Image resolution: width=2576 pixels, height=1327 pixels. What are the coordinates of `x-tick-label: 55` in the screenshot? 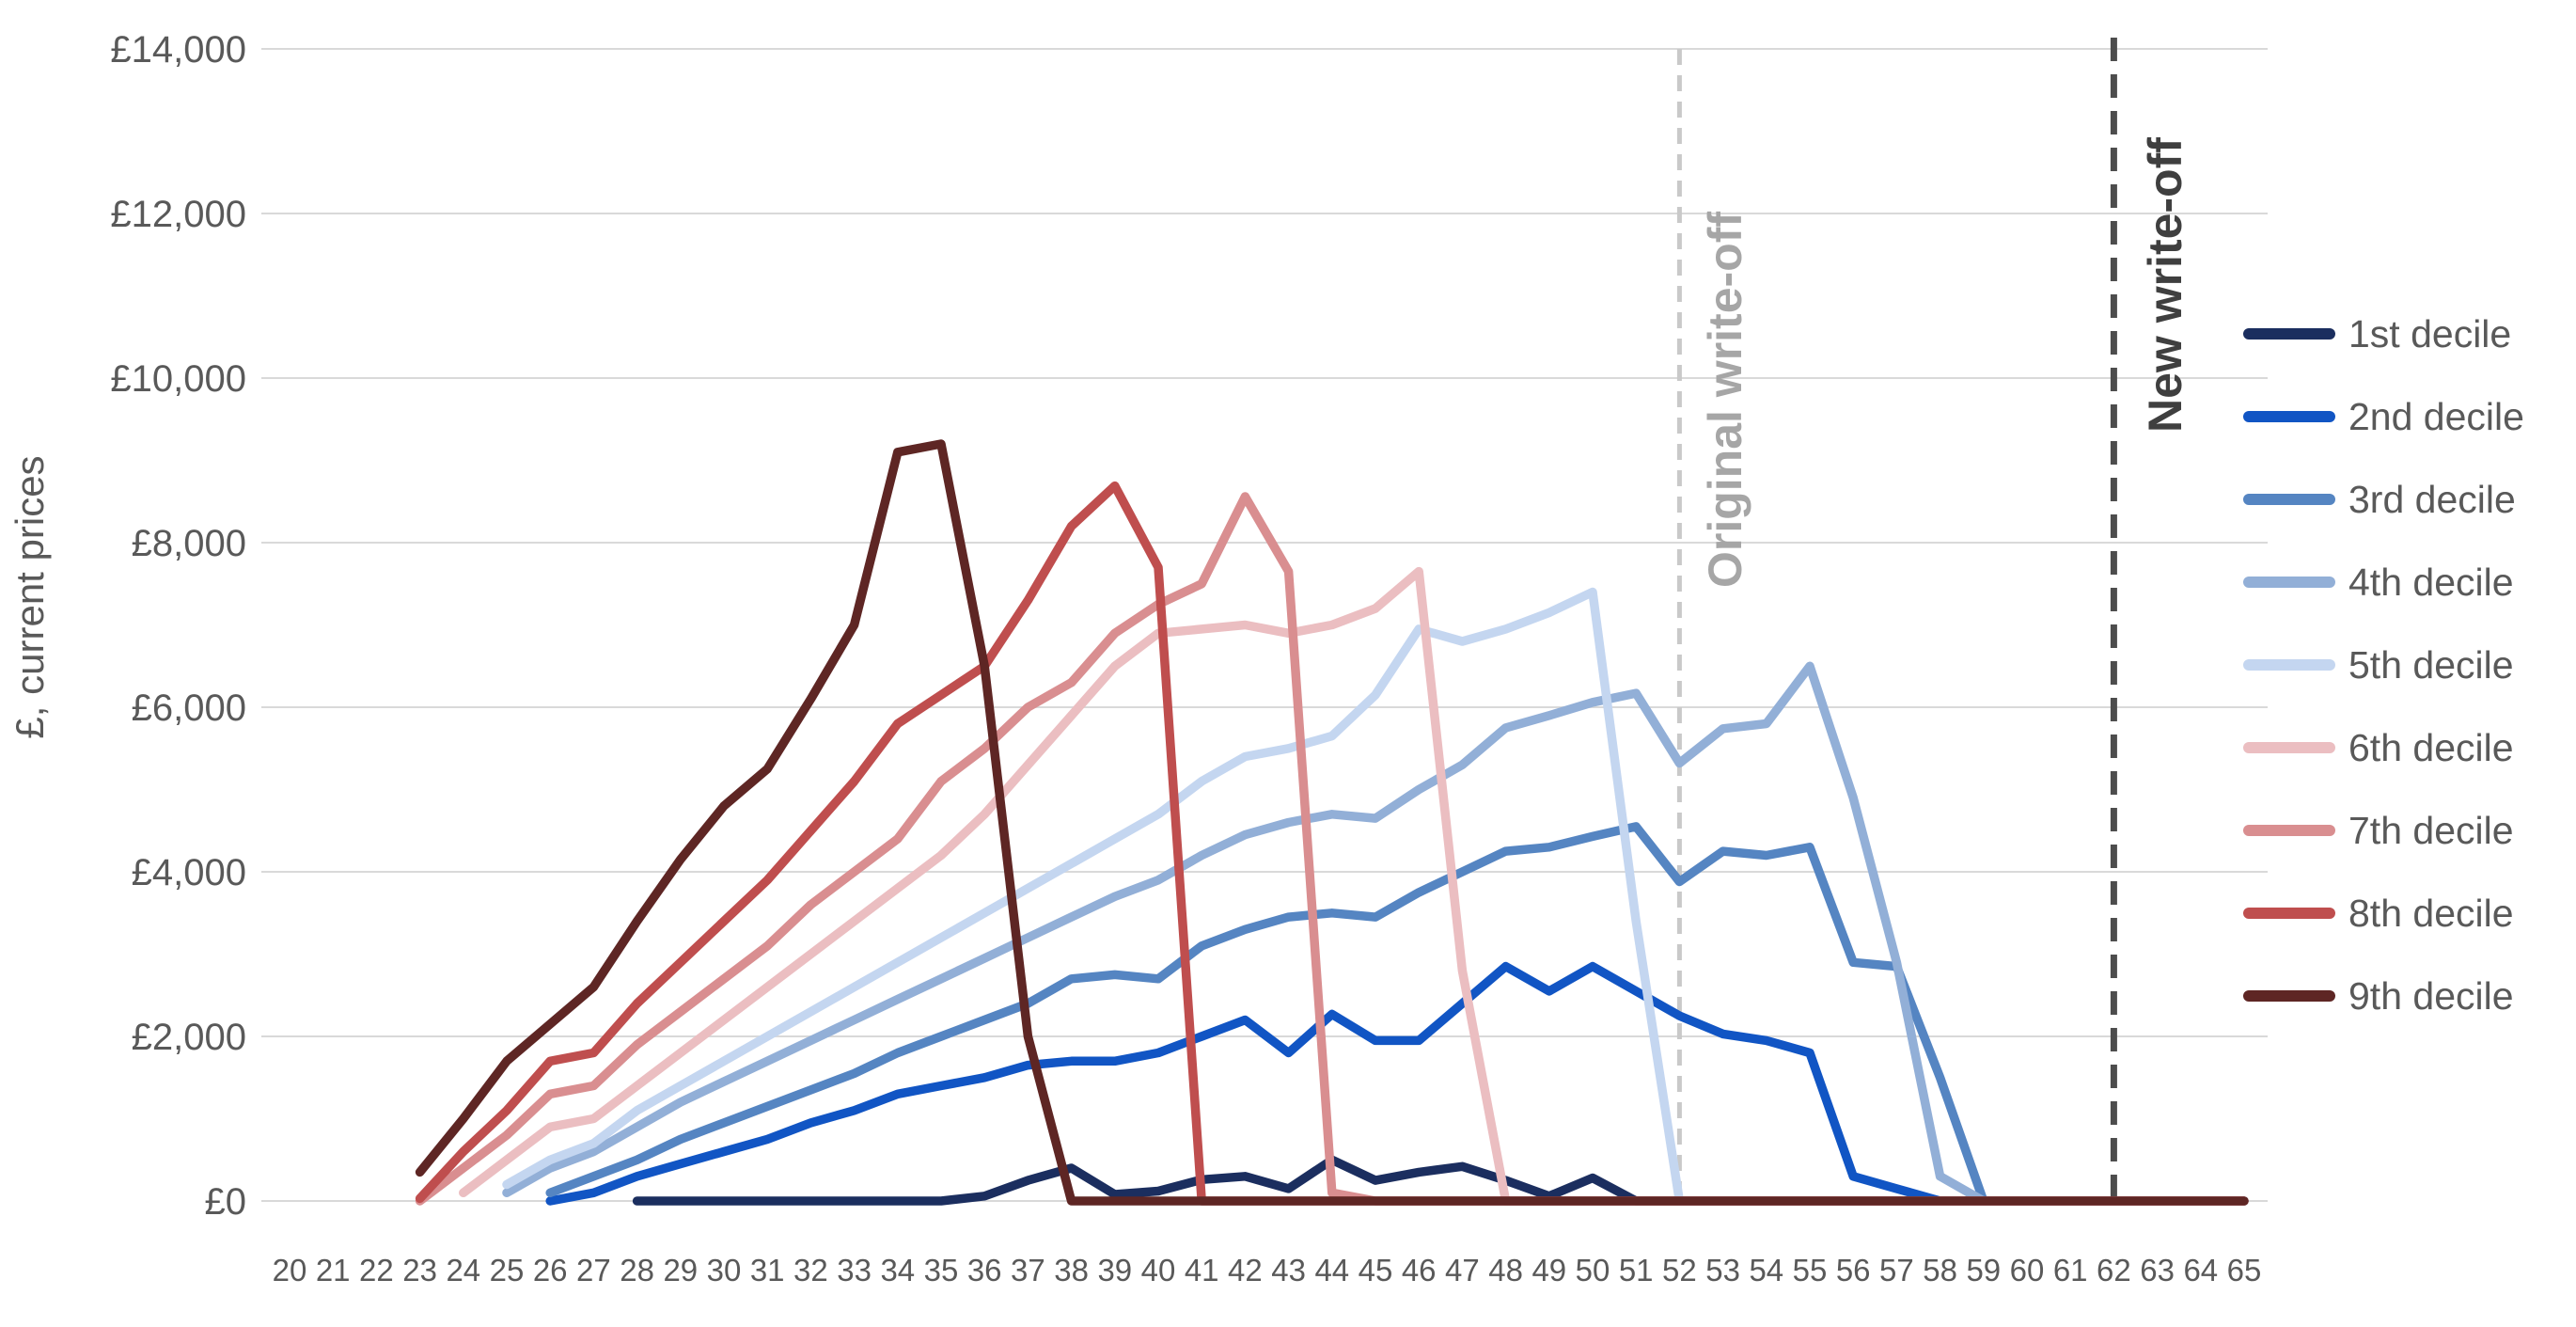 It's located at (1811, 1270).